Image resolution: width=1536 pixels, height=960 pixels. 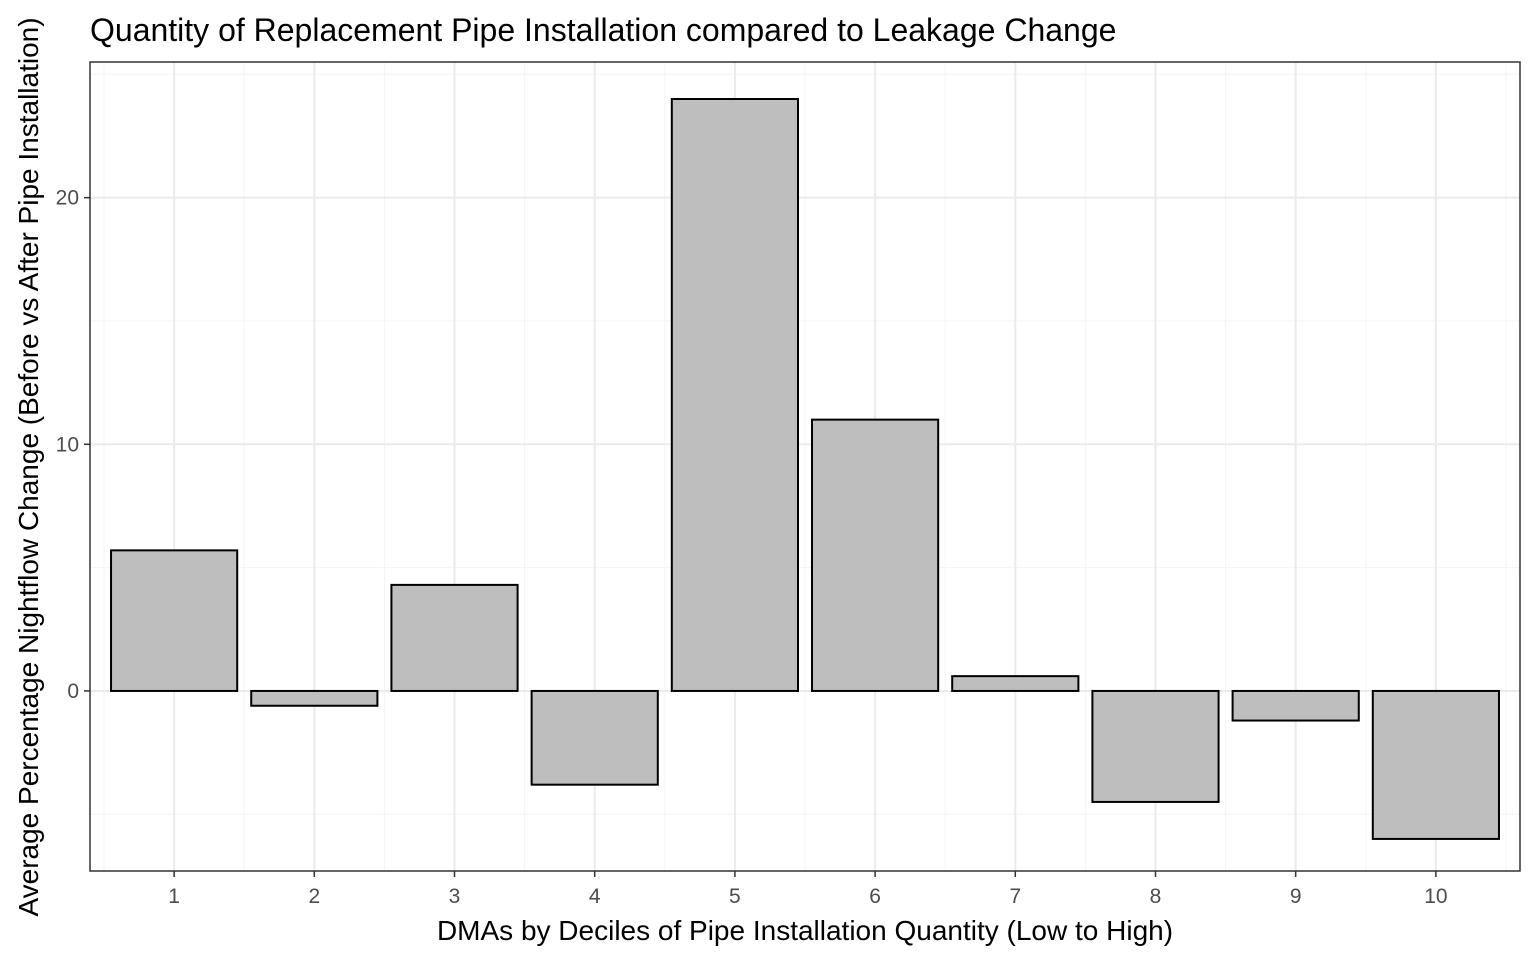 What do you see at coordinates (455, 896) in the screenshot?
I see `x-tick-label: 3` at bounding box center [455, 896].